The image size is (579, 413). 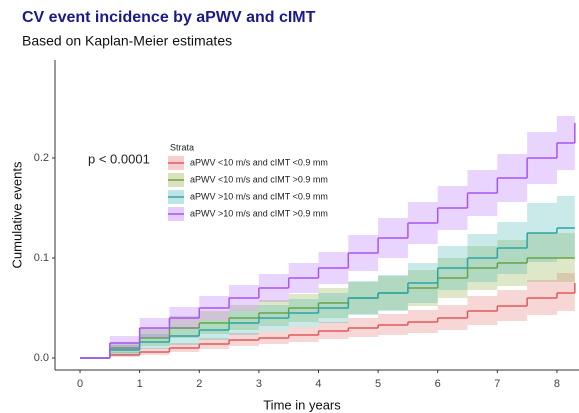 I want to click on x-tick-label: 5, so click(x=378, y=384).